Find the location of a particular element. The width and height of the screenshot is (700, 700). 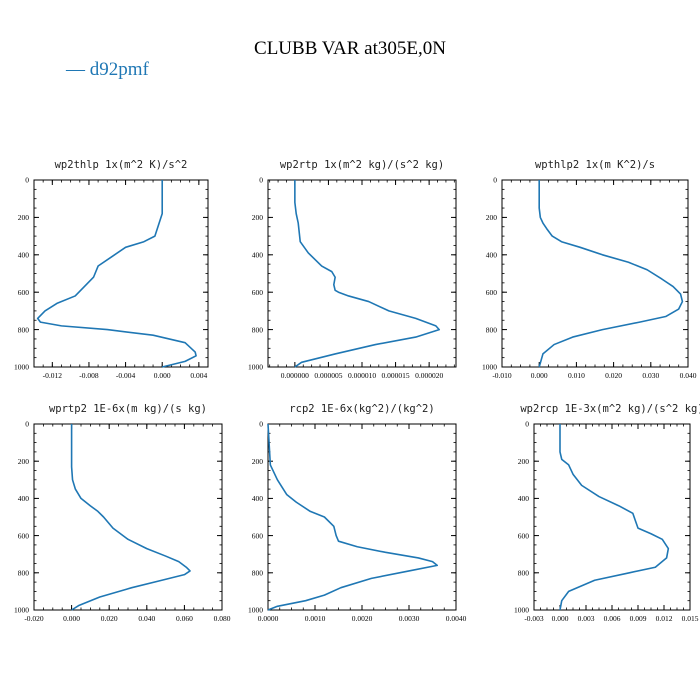

x-tick-label: 0.080 is located at coordinates (222, 618).